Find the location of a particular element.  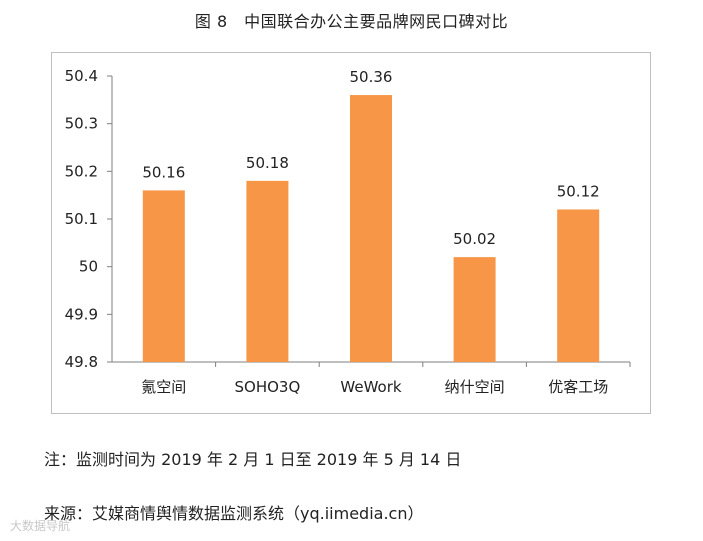

data-label: 50.36 is located at coordinates (371, 77).